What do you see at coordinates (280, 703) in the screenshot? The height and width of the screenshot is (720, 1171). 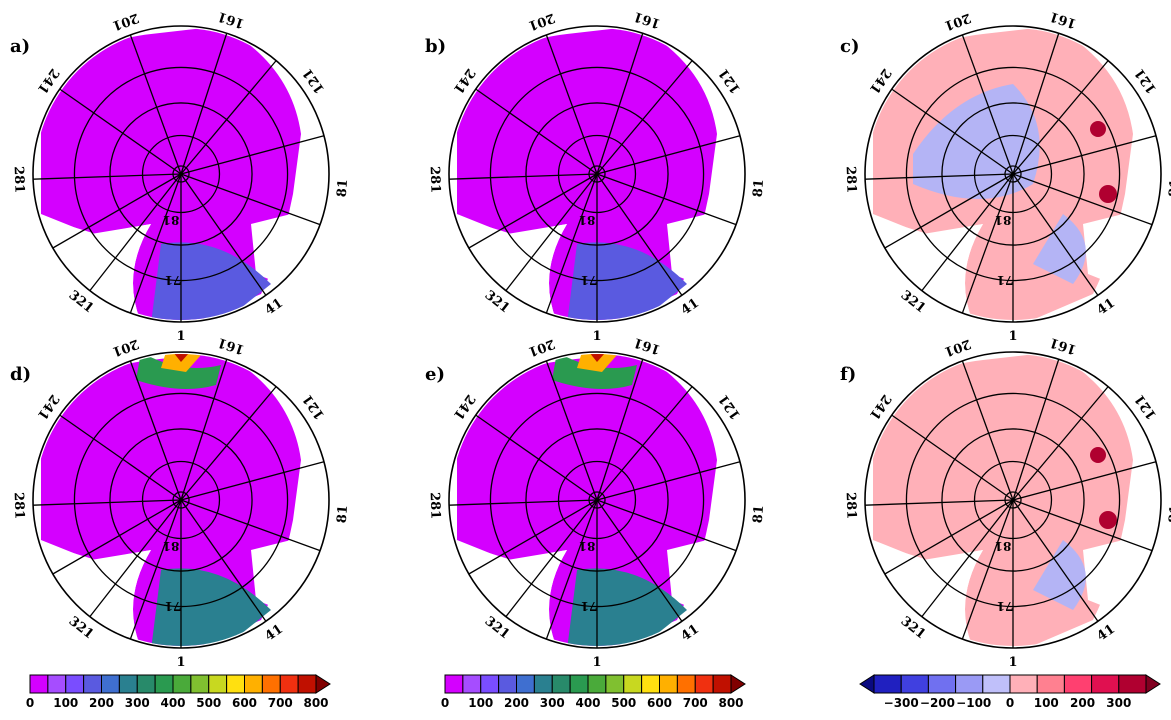 I see `colorbar-total-left-tick-7: 700` at bounding box center [280, 703].